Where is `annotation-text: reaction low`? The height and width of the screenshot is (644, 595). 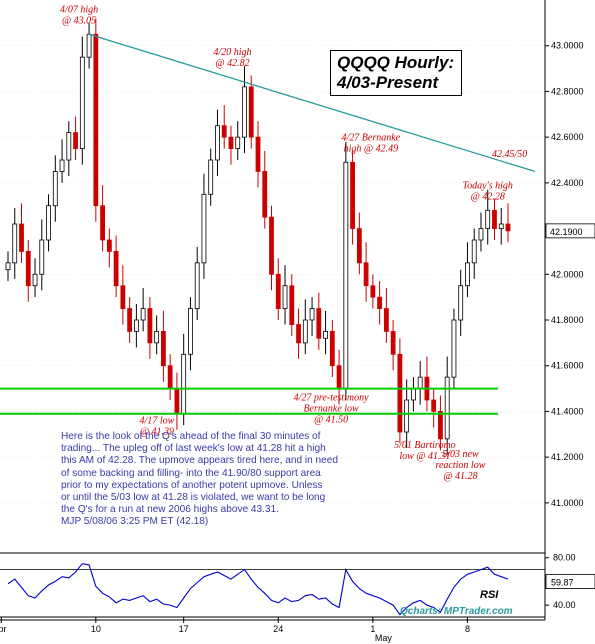 annotation-text: reaction low is located at coordinates (460, 465).